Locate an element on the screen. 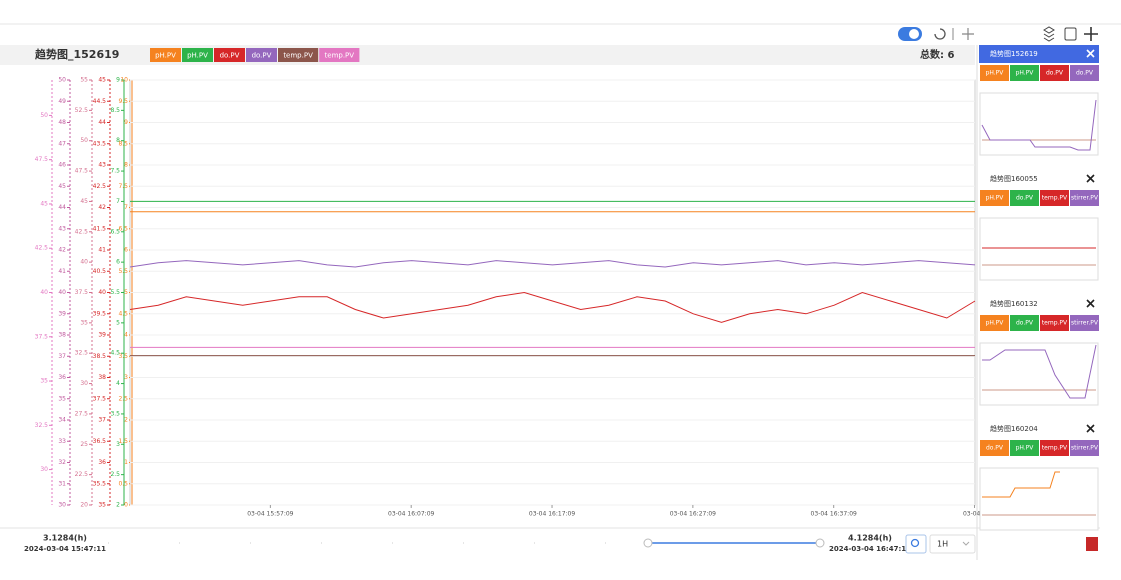 The width and height of the screenshot is (1121, 580). y-tick-label: 1 is located at coordinates (126, 462).